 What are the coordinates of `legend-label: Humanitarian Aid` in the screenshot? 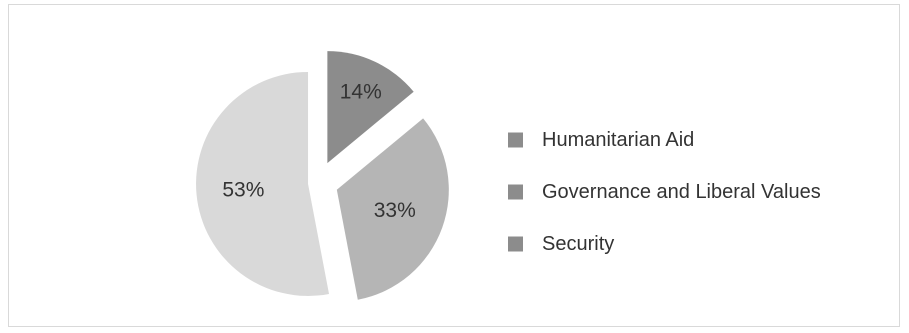 It's located at (618, 140).